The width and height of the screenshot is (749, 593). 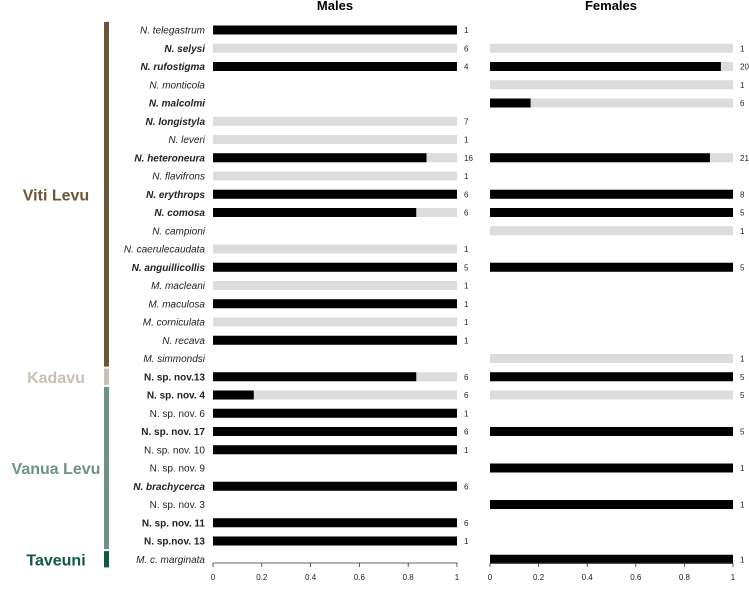 I want to click on species-label: N. sp. nov. 10, so click(x=174, y=450).